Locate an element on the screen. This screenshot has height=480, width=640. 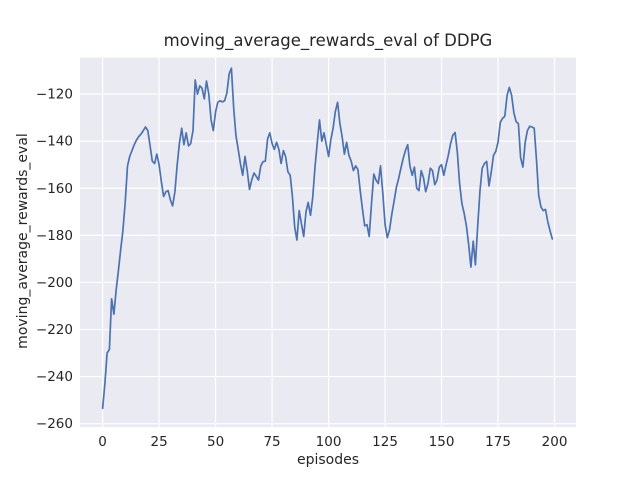
chart-title: moving_average_rewards_eval of DDPG is located at coordinates (328, 40).